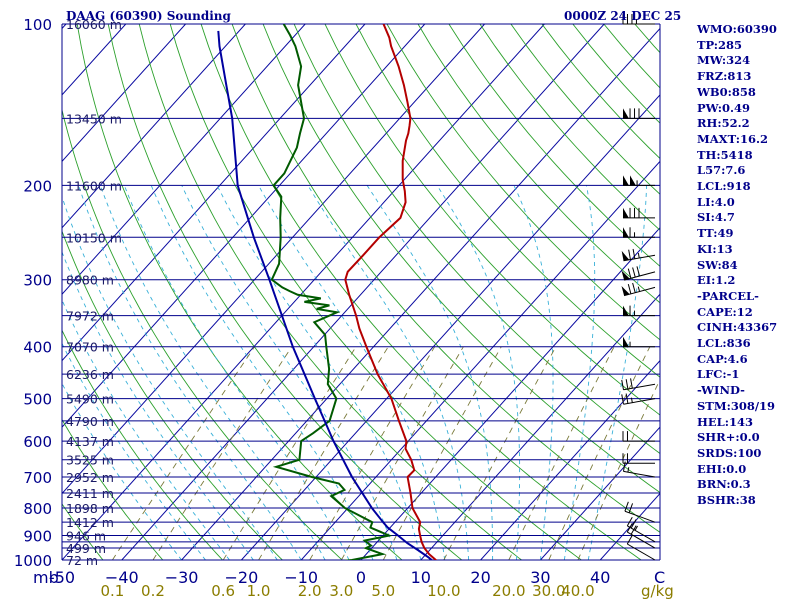 The height and width of the screenshot is (600, 800). Describe the element at coordinates (33, 561) in the screenshot. I see `pressure-tick-label: 1000` at that location.